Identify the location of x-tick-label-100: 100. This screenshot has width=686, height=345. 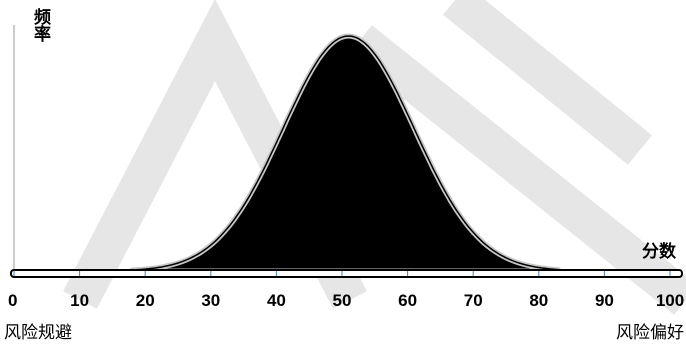
(670, 300).